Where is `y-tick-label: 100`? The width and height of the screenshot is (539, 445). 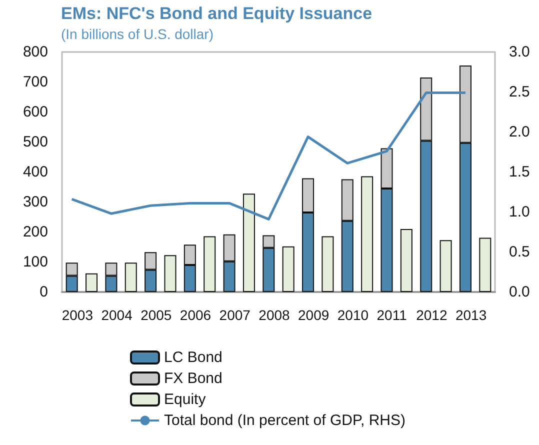
y-tick-label: 100 is located at coordinates (35, 262).